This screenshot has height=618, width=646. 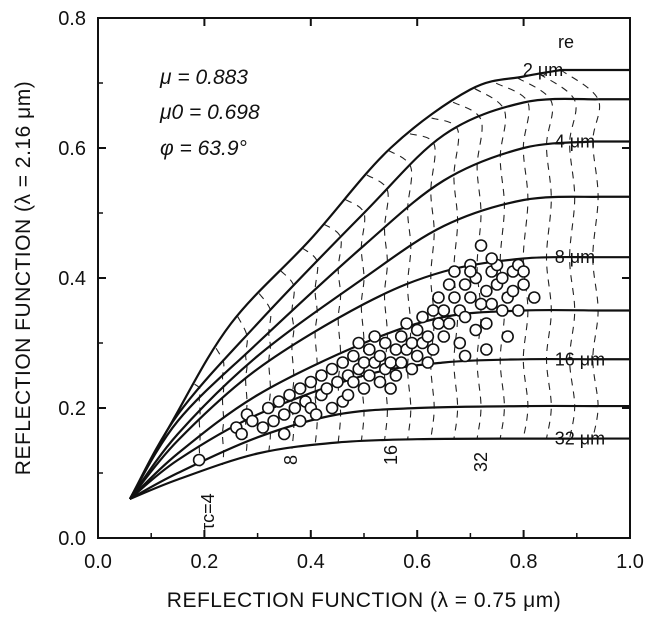 What do you see at coordinates (72, 19) in the screenshot?
I see `y-tick-label: 0.8` at bounding box center [72, 19].